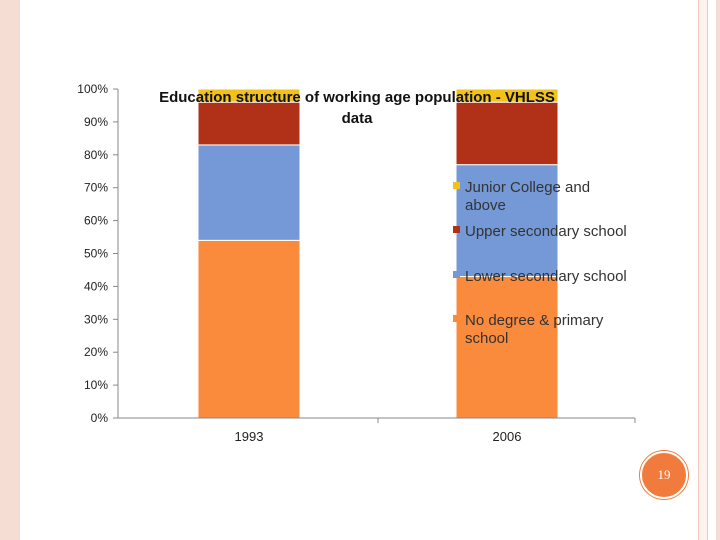  I want to click on y-tick-label: 40%, so click(96, 286).